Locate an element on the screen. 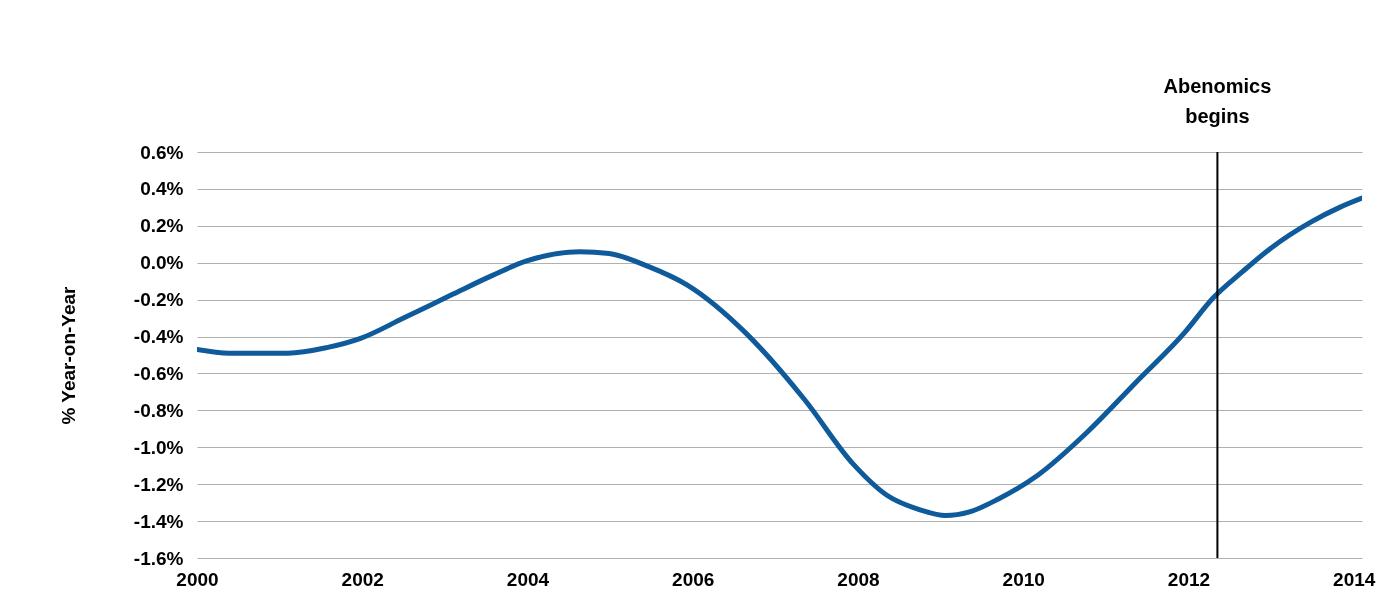 This screenshot has height=605, width=1394. y-tick-label: -1.2% is located at coordinates (158, 484).